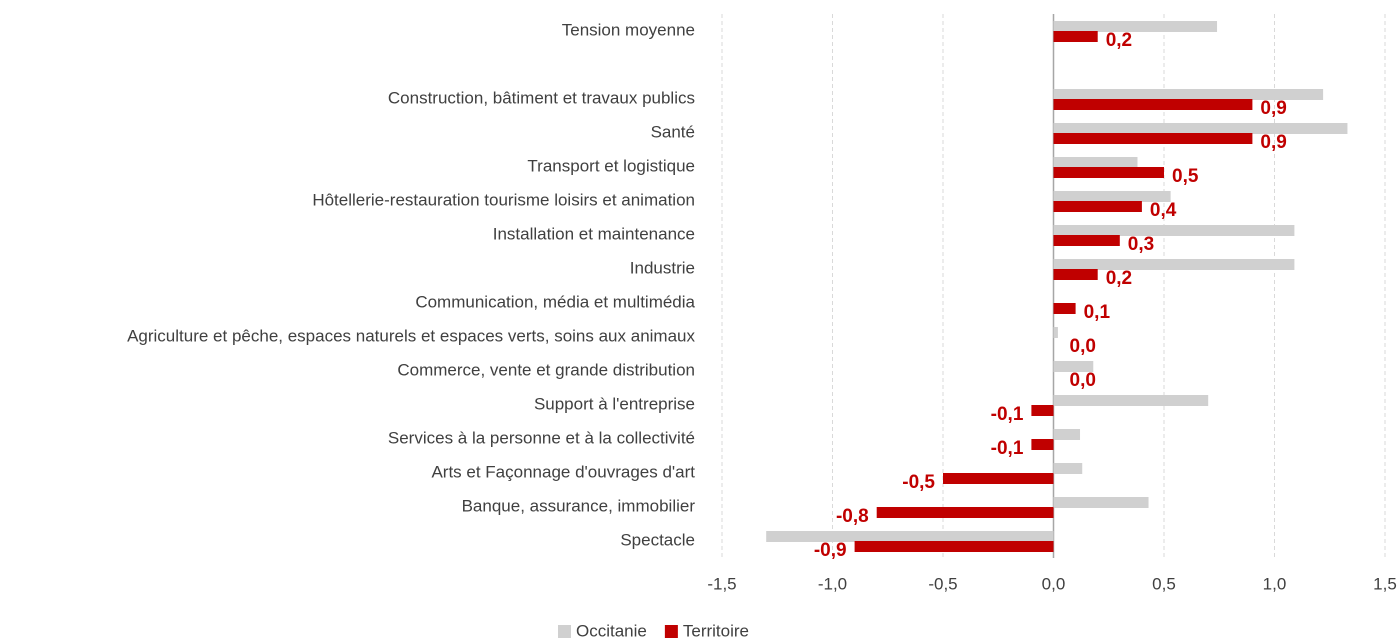 This screenshot has width=1400, height=642. What do you see at coordinates (1164, 583) in the screenshot?
I see `x-tick-label: 0,5` at bounding box center [1164, 583].